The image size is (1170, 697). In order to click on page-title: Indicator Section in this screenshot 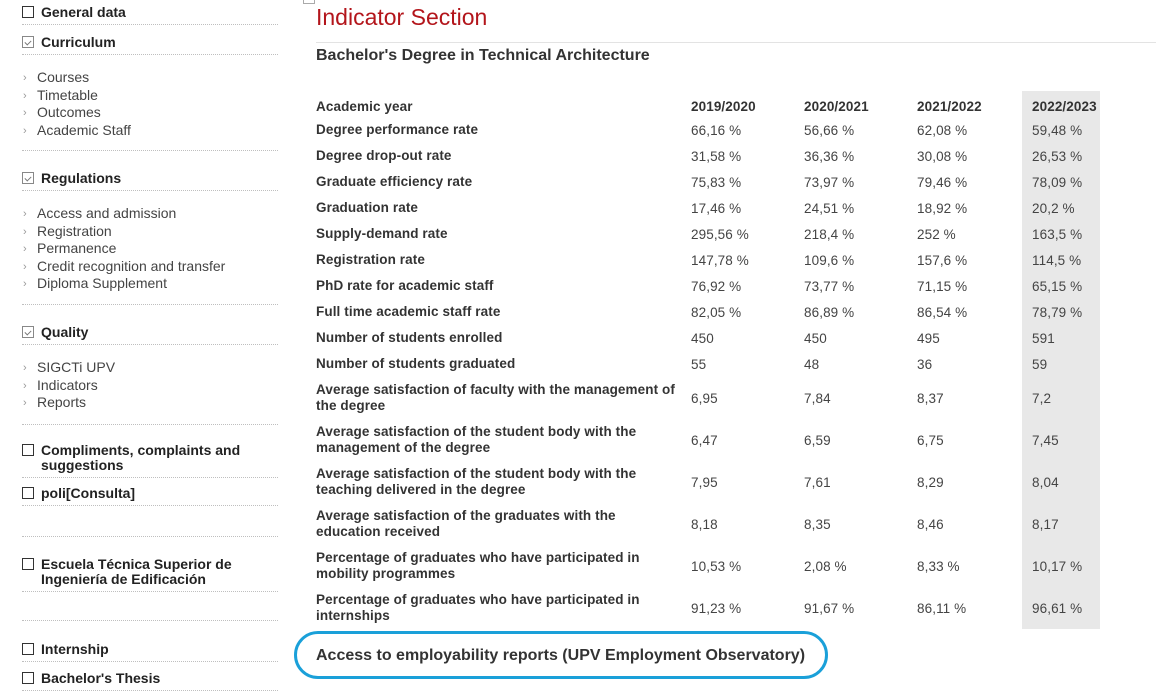, I will do `click(402, 17)`.